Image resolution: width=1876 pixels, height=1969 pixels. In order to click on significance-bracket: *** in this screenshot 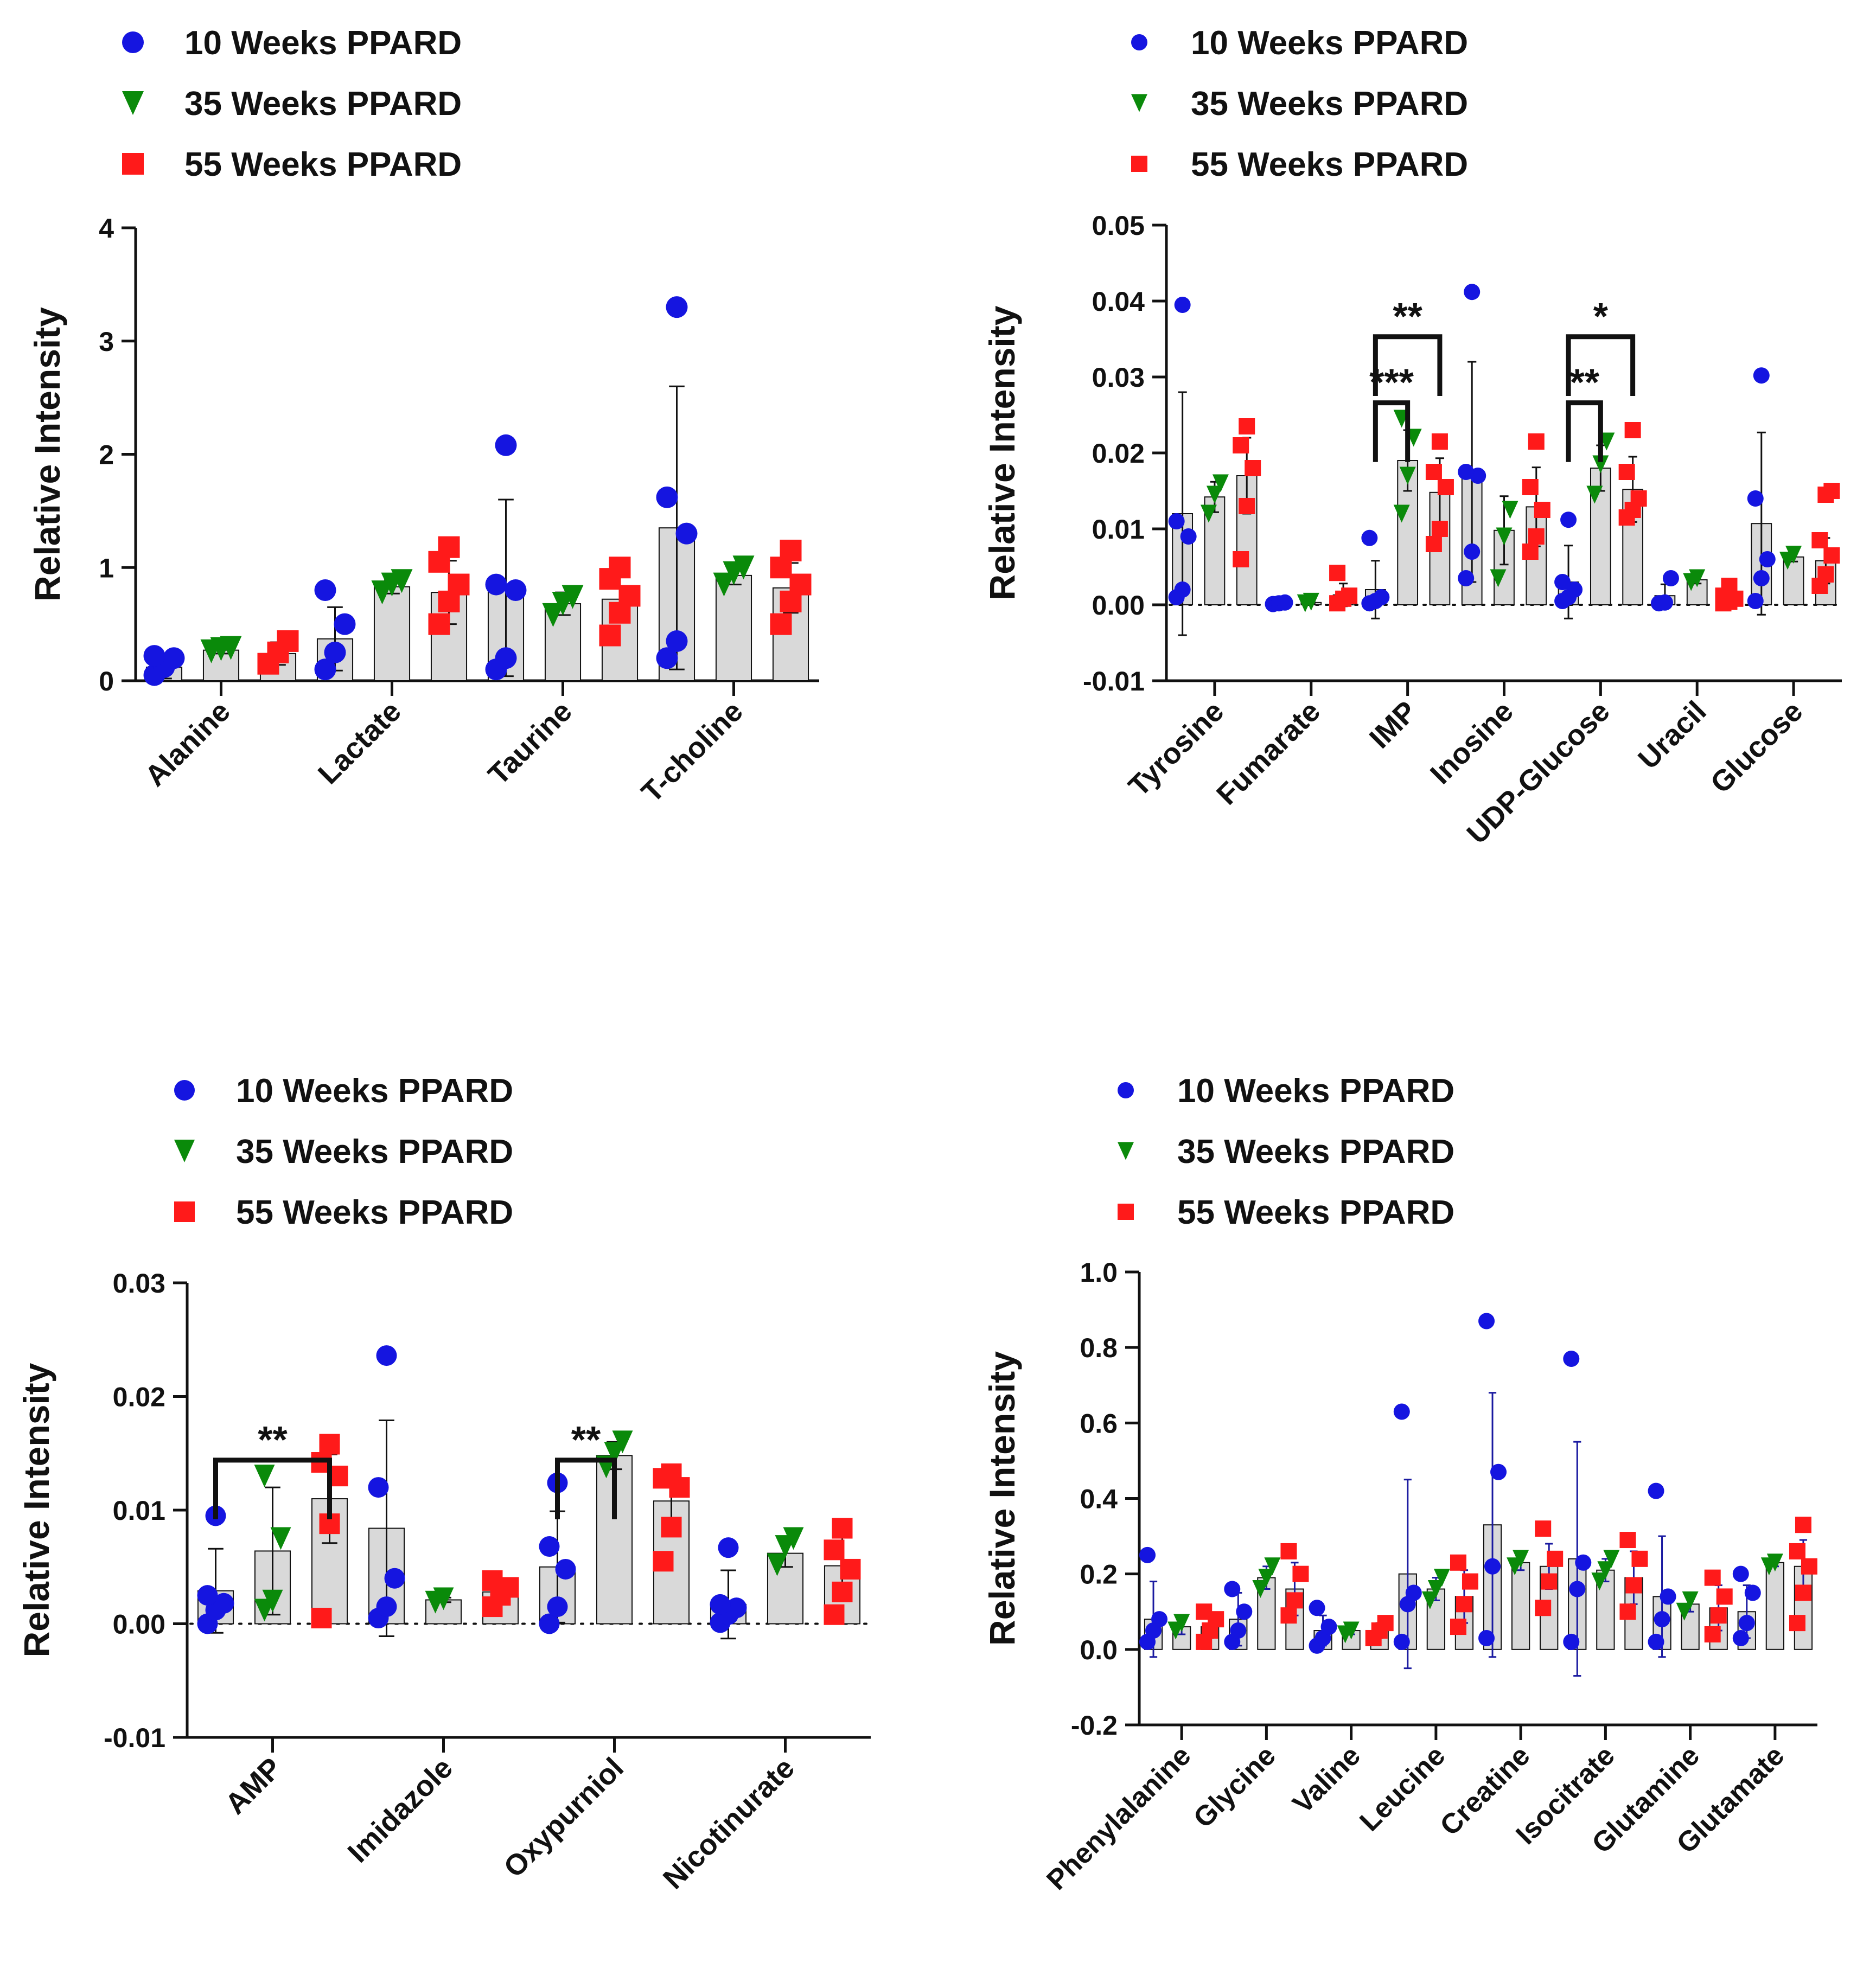, I will do `click(1391, 412)`.